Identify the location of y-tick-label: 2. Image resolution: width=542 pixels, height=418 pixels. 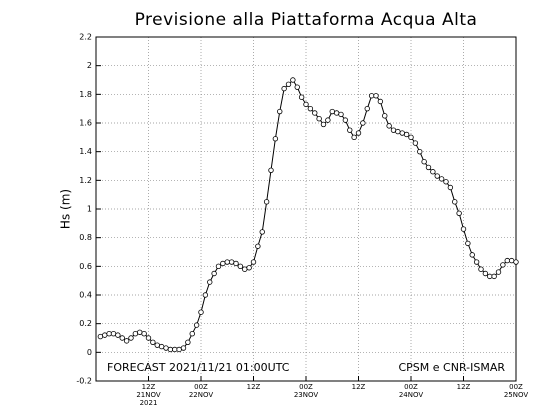
(89, 65).